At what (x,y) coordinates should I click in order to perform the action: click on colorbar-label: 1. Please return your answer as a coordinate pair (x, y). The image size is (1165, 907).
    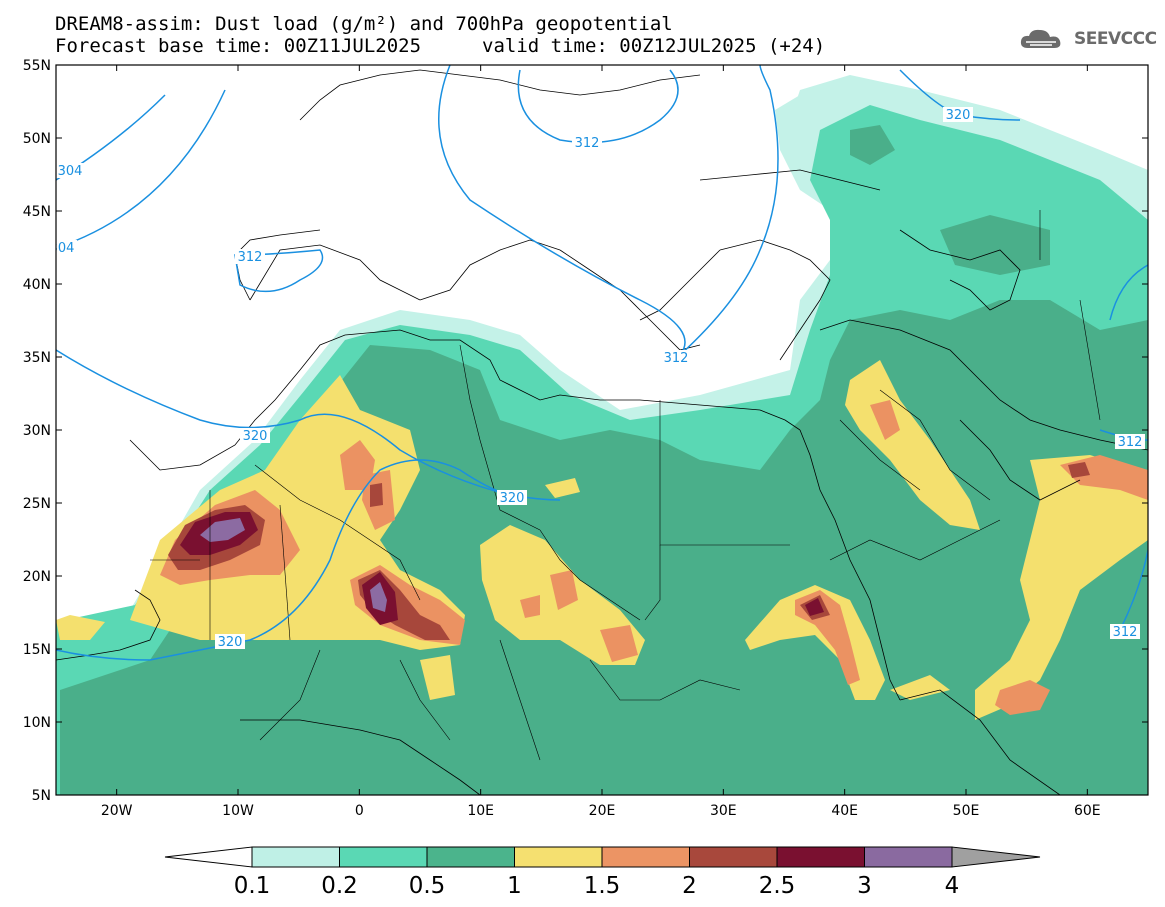
    Looking at the image, I should click on (514, 886).